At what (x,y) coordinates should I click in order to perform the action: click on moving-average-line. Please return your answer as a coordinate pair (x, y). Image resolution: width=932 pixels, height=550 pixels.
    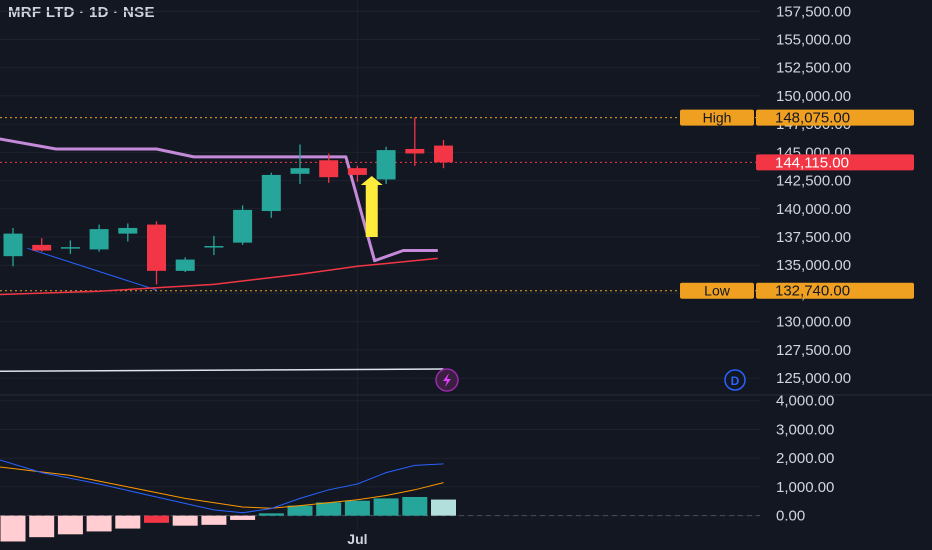
    Looking at the image, I should click on (219, 276).